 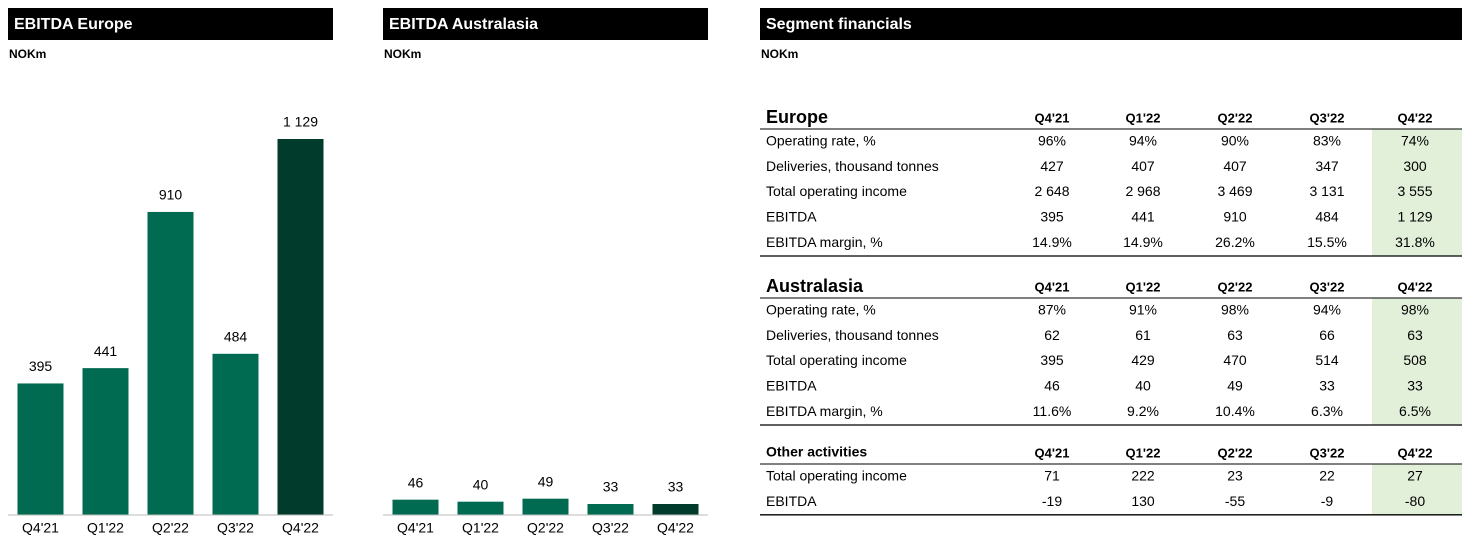 I want to click on x-tick-label: Q1'22, so click(x=105, y=528).